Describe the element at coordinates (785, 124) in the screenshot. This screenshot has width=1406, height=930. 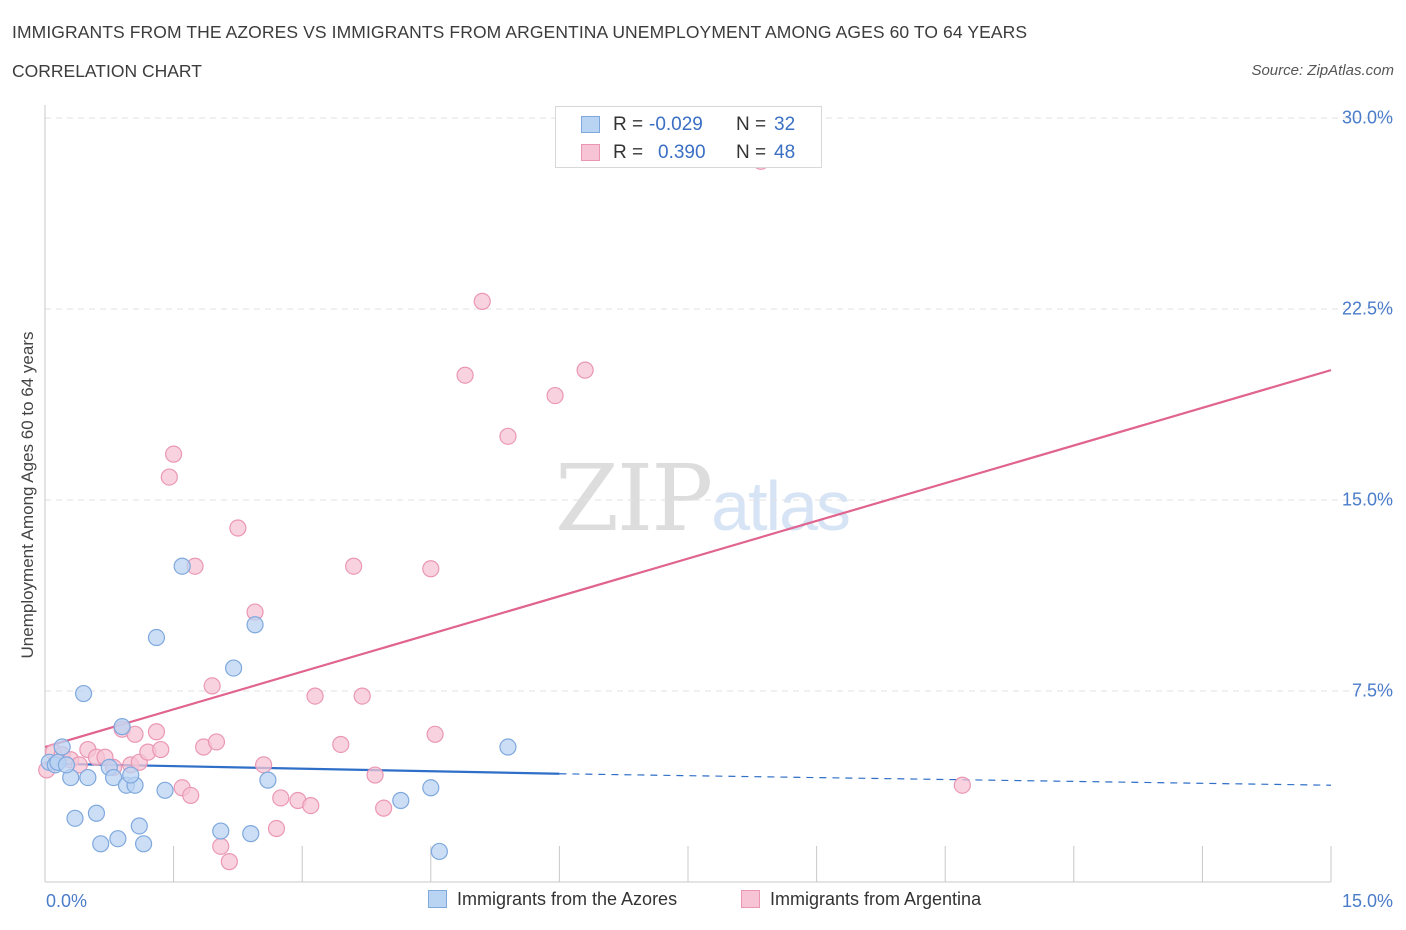
I see `legend-n-value: 32` at that location.